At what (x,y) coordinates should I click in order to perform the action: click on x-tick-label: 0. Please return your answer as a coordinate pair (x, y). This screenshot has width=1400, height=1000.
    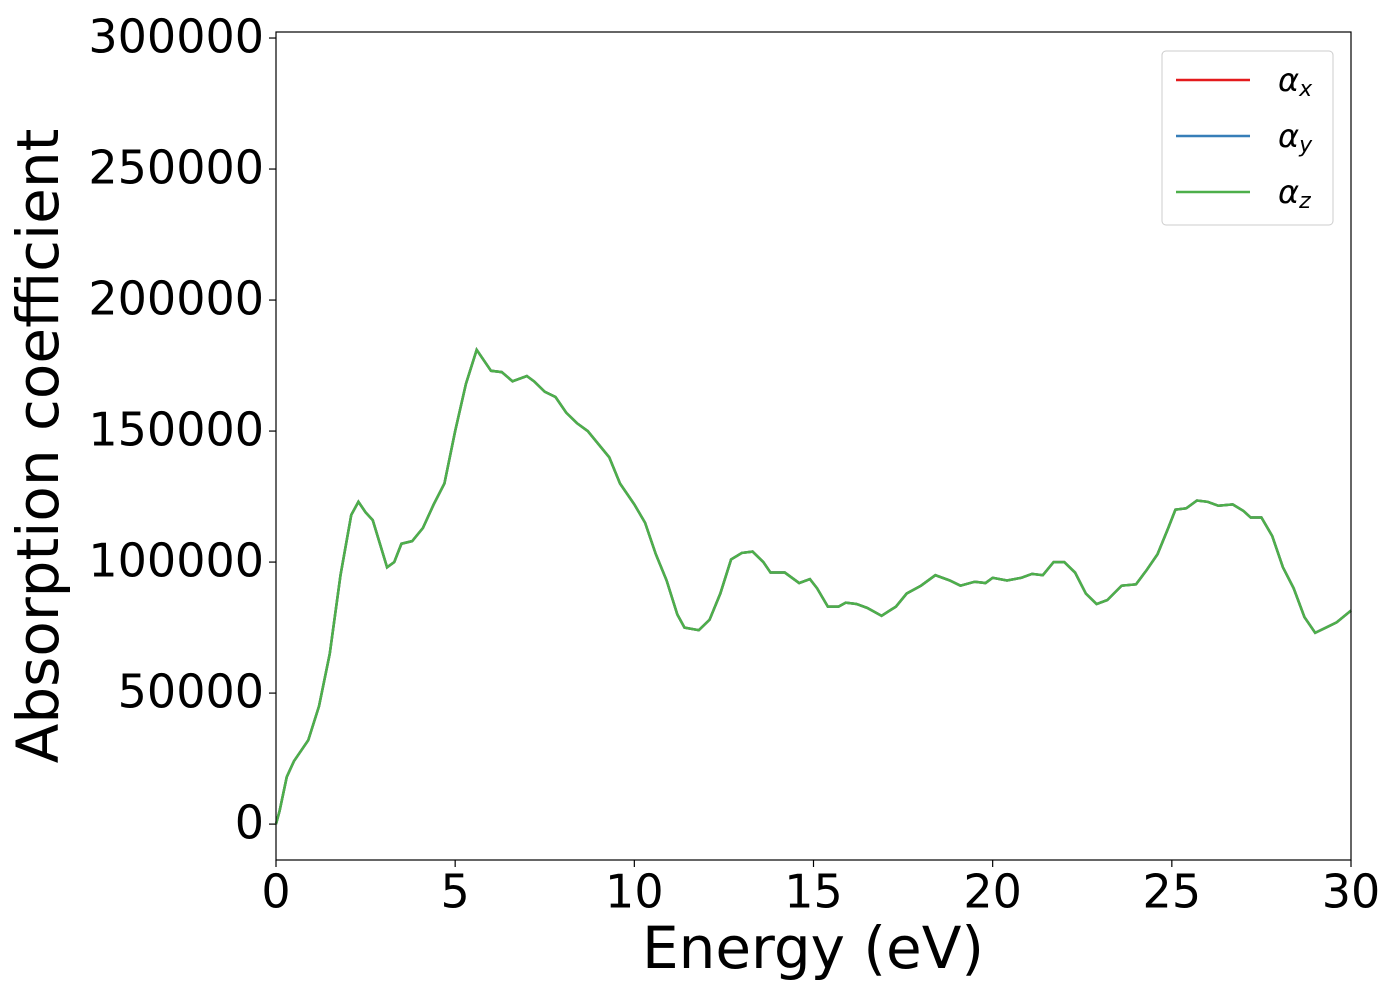
    Looking at the image, I should click on (275, 892).